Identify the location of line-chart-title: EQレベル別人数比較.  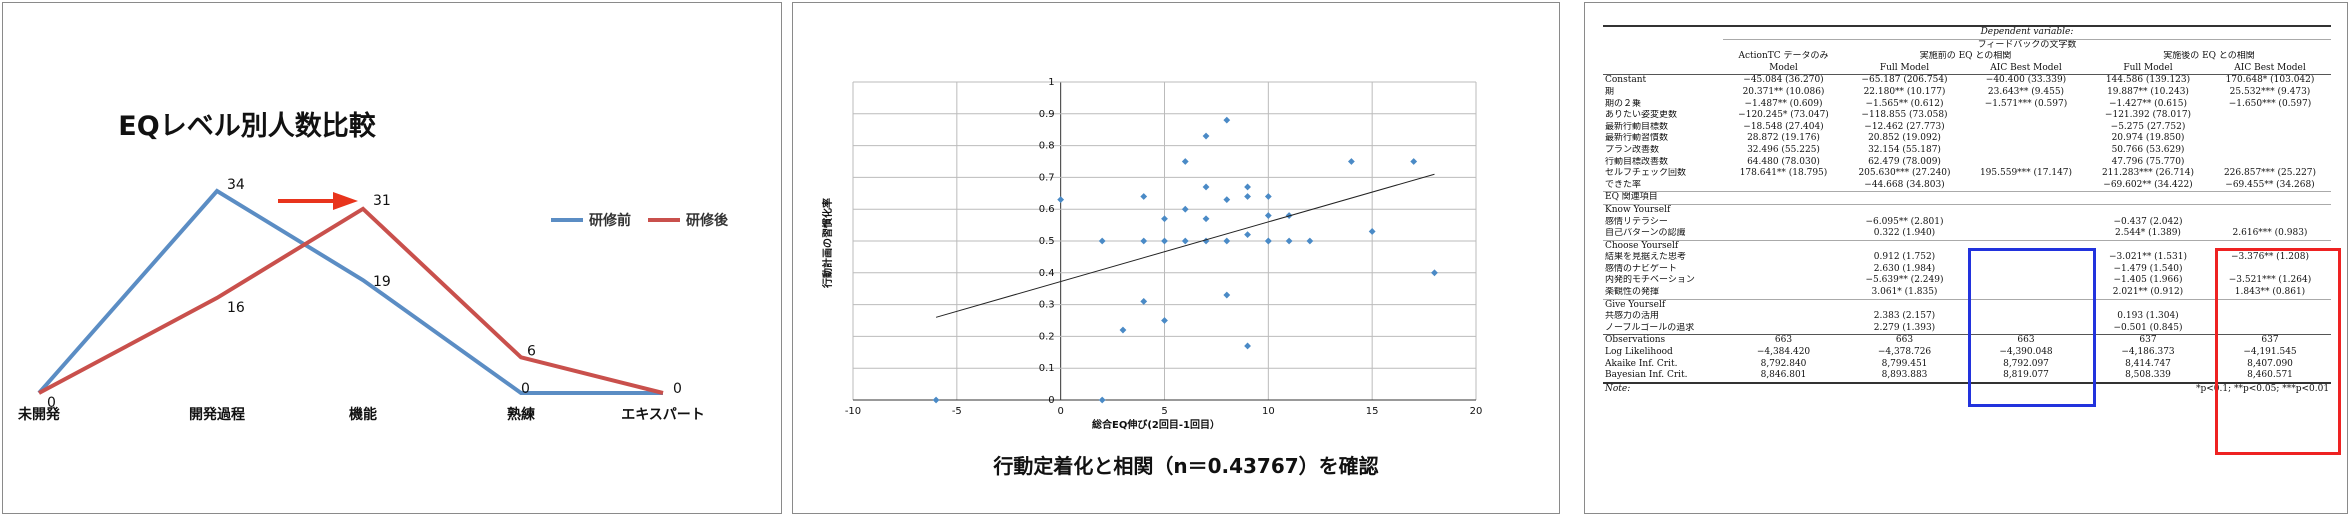
(247, 126).